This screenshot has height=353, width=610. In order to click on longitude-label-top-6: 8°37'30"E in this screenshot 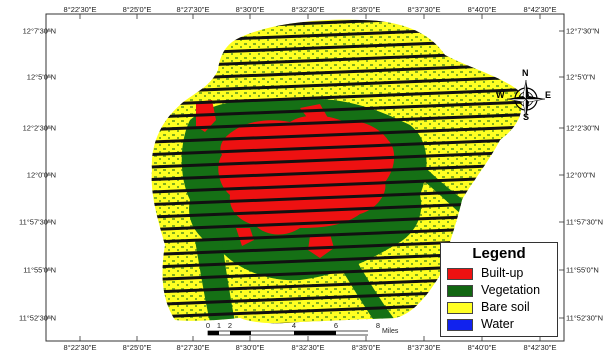, I will do `click(424, 9)`.